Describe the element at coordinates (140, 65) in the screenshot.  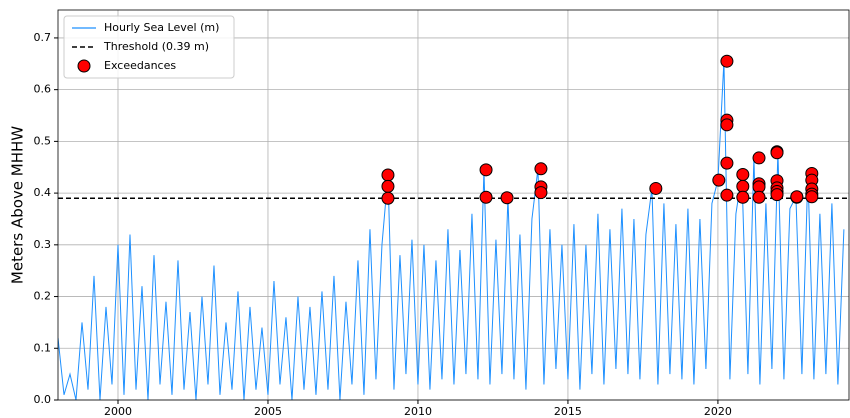
I see `legend-label: Exceedances` at that location.